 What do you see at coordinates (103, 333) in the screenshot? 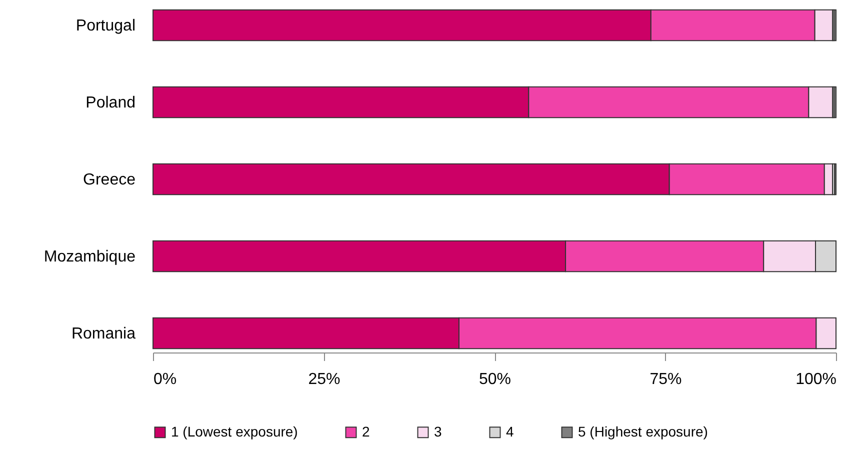
I see `y-tick-label: Romania` at bounding box center [103, 333].